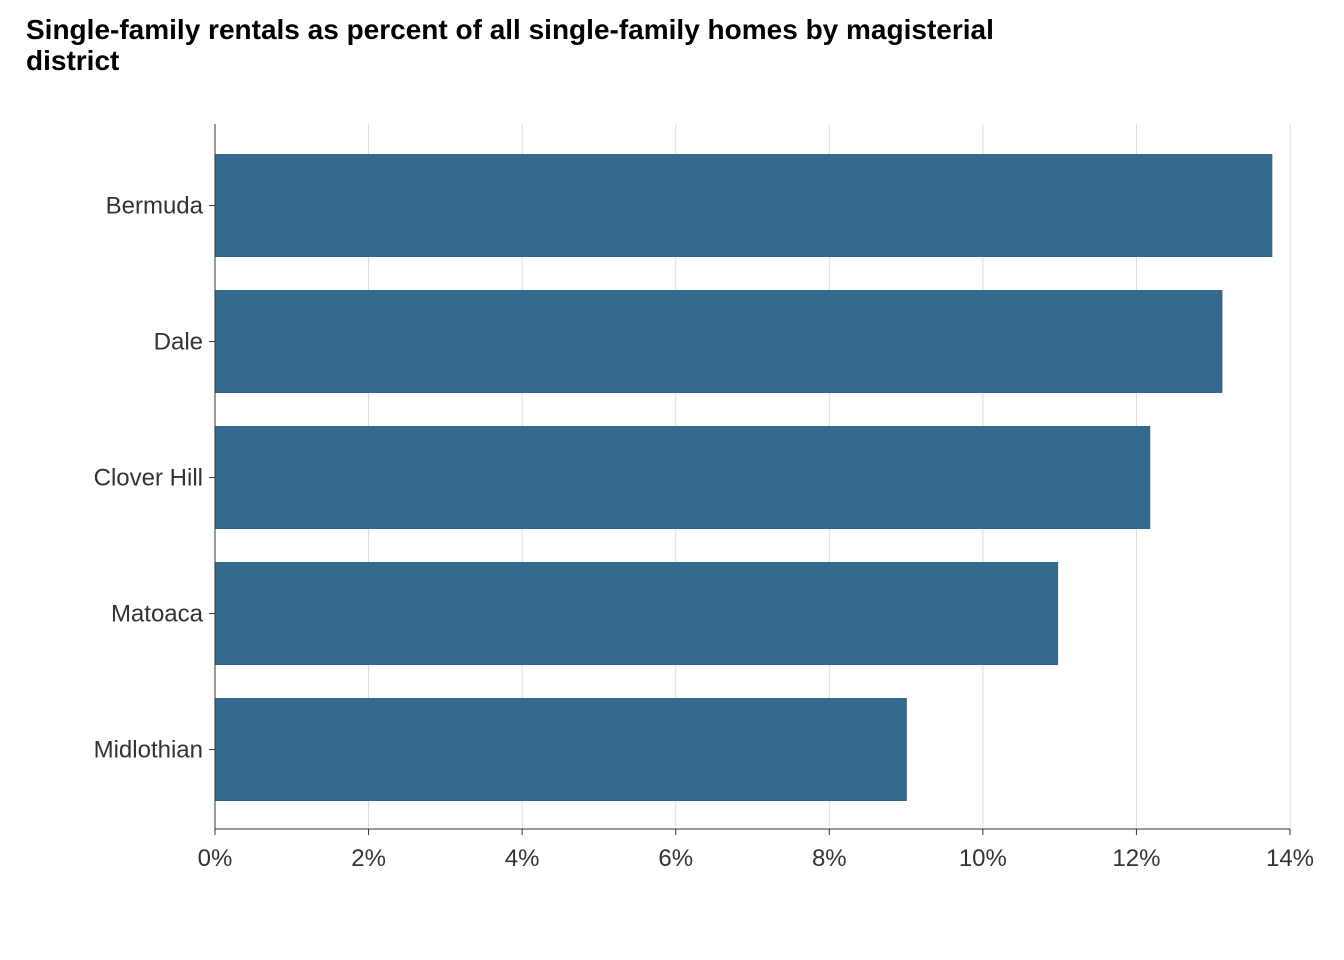  Describe the element at coordinates (368, 858) in the screenshot. I see `x-tick-label: 2%` at that location.